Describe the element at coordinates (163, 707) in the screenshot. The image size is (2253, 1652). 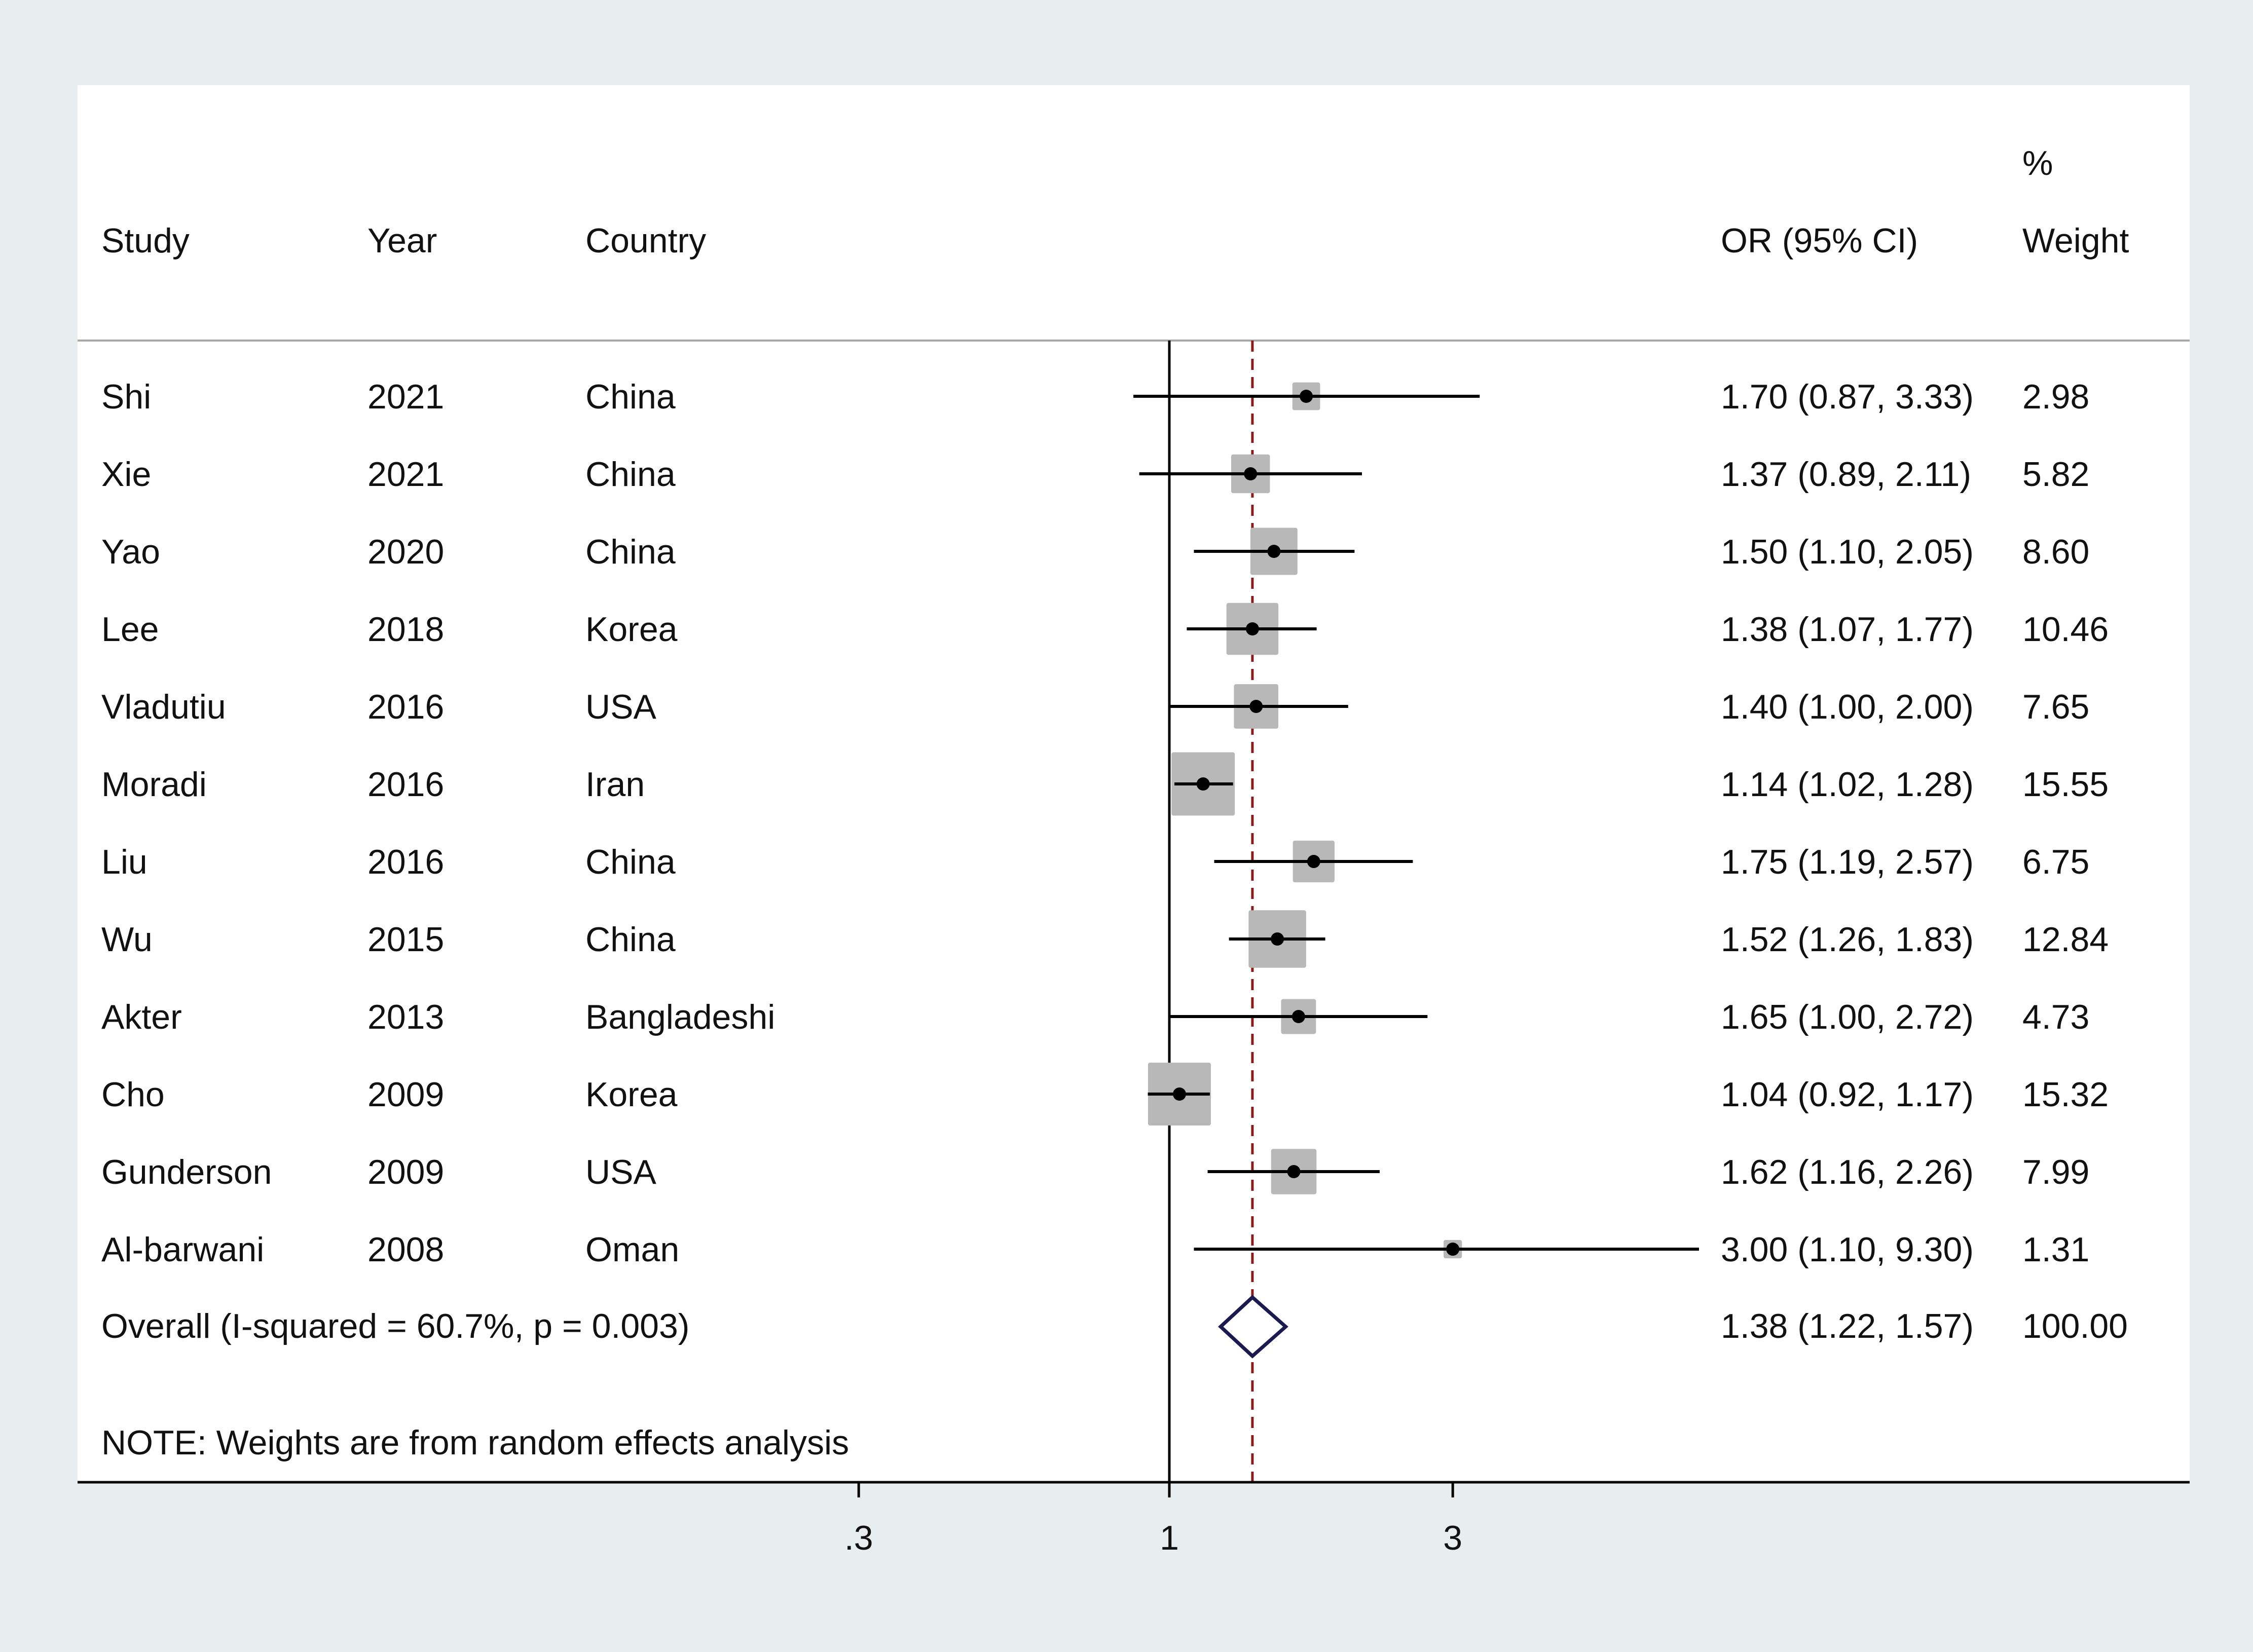
I see `study-name: Vladutiu` at that location.